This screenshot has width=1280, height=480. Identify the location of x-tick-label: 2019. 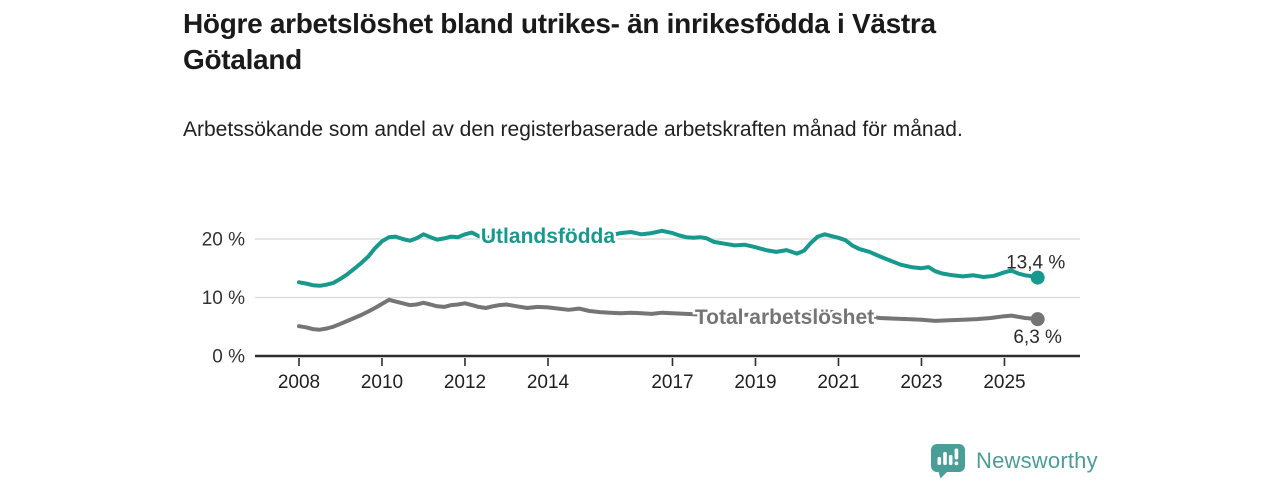
(755, 382).